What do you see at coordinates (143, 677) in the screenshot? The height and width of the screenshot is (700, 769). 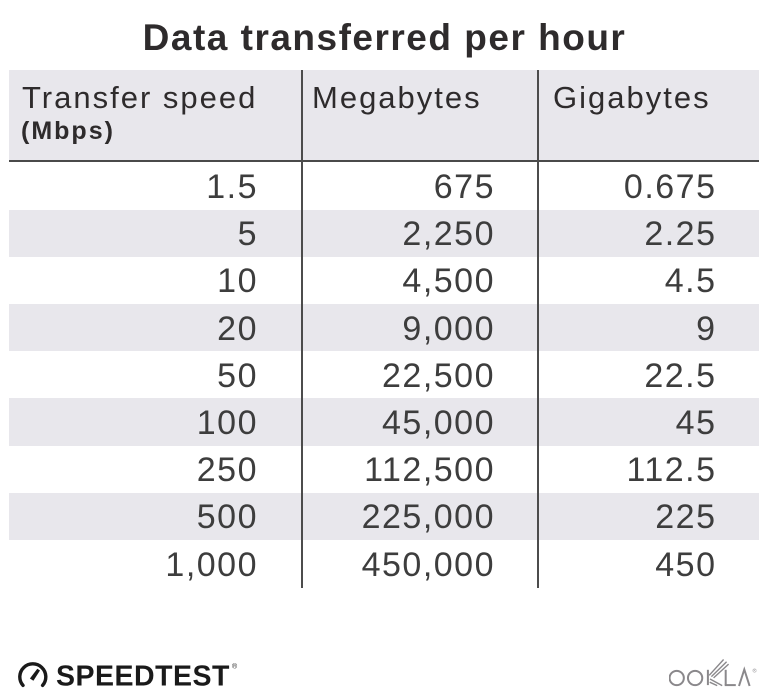 I see `svg-text: SPEEDTEST` at bounding box center [143, 677].